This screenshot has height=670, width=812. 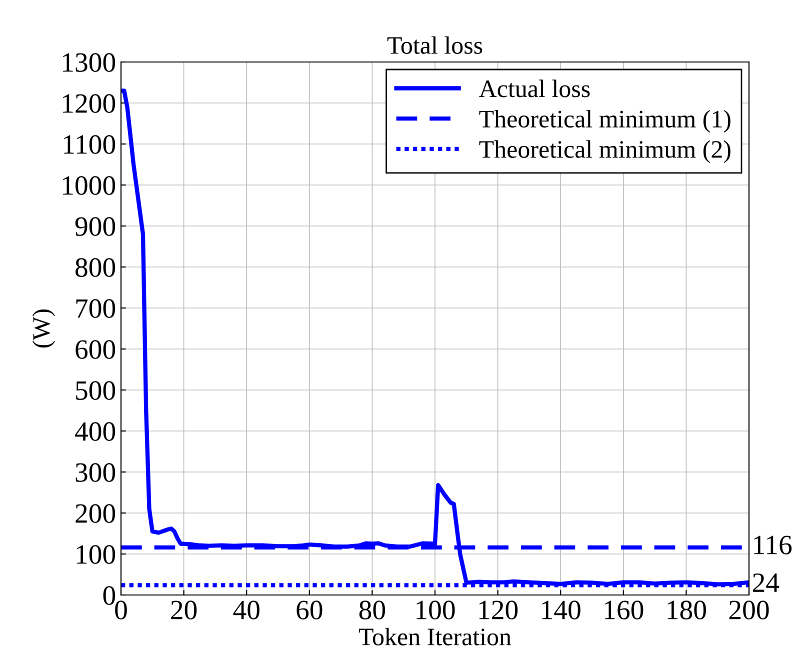 What do you see at coordinates (89, 185) in the screenshot?
I see `y-tick-label: 1000` at bounding box center [89, 185].